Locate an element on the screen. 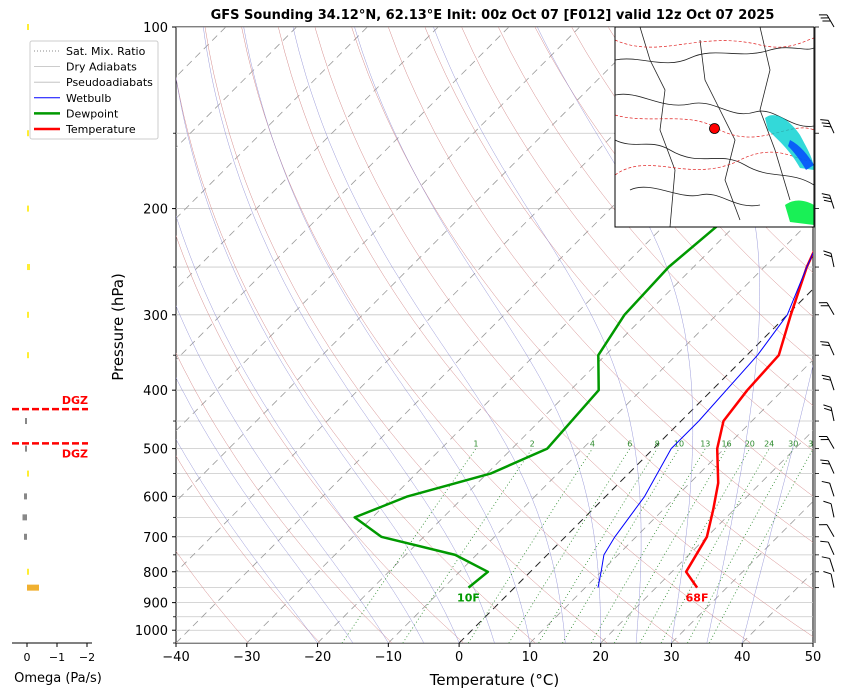 This screenshot has width=854, height=699. y-tick-label: 200 is located at coordinates (155, 210).